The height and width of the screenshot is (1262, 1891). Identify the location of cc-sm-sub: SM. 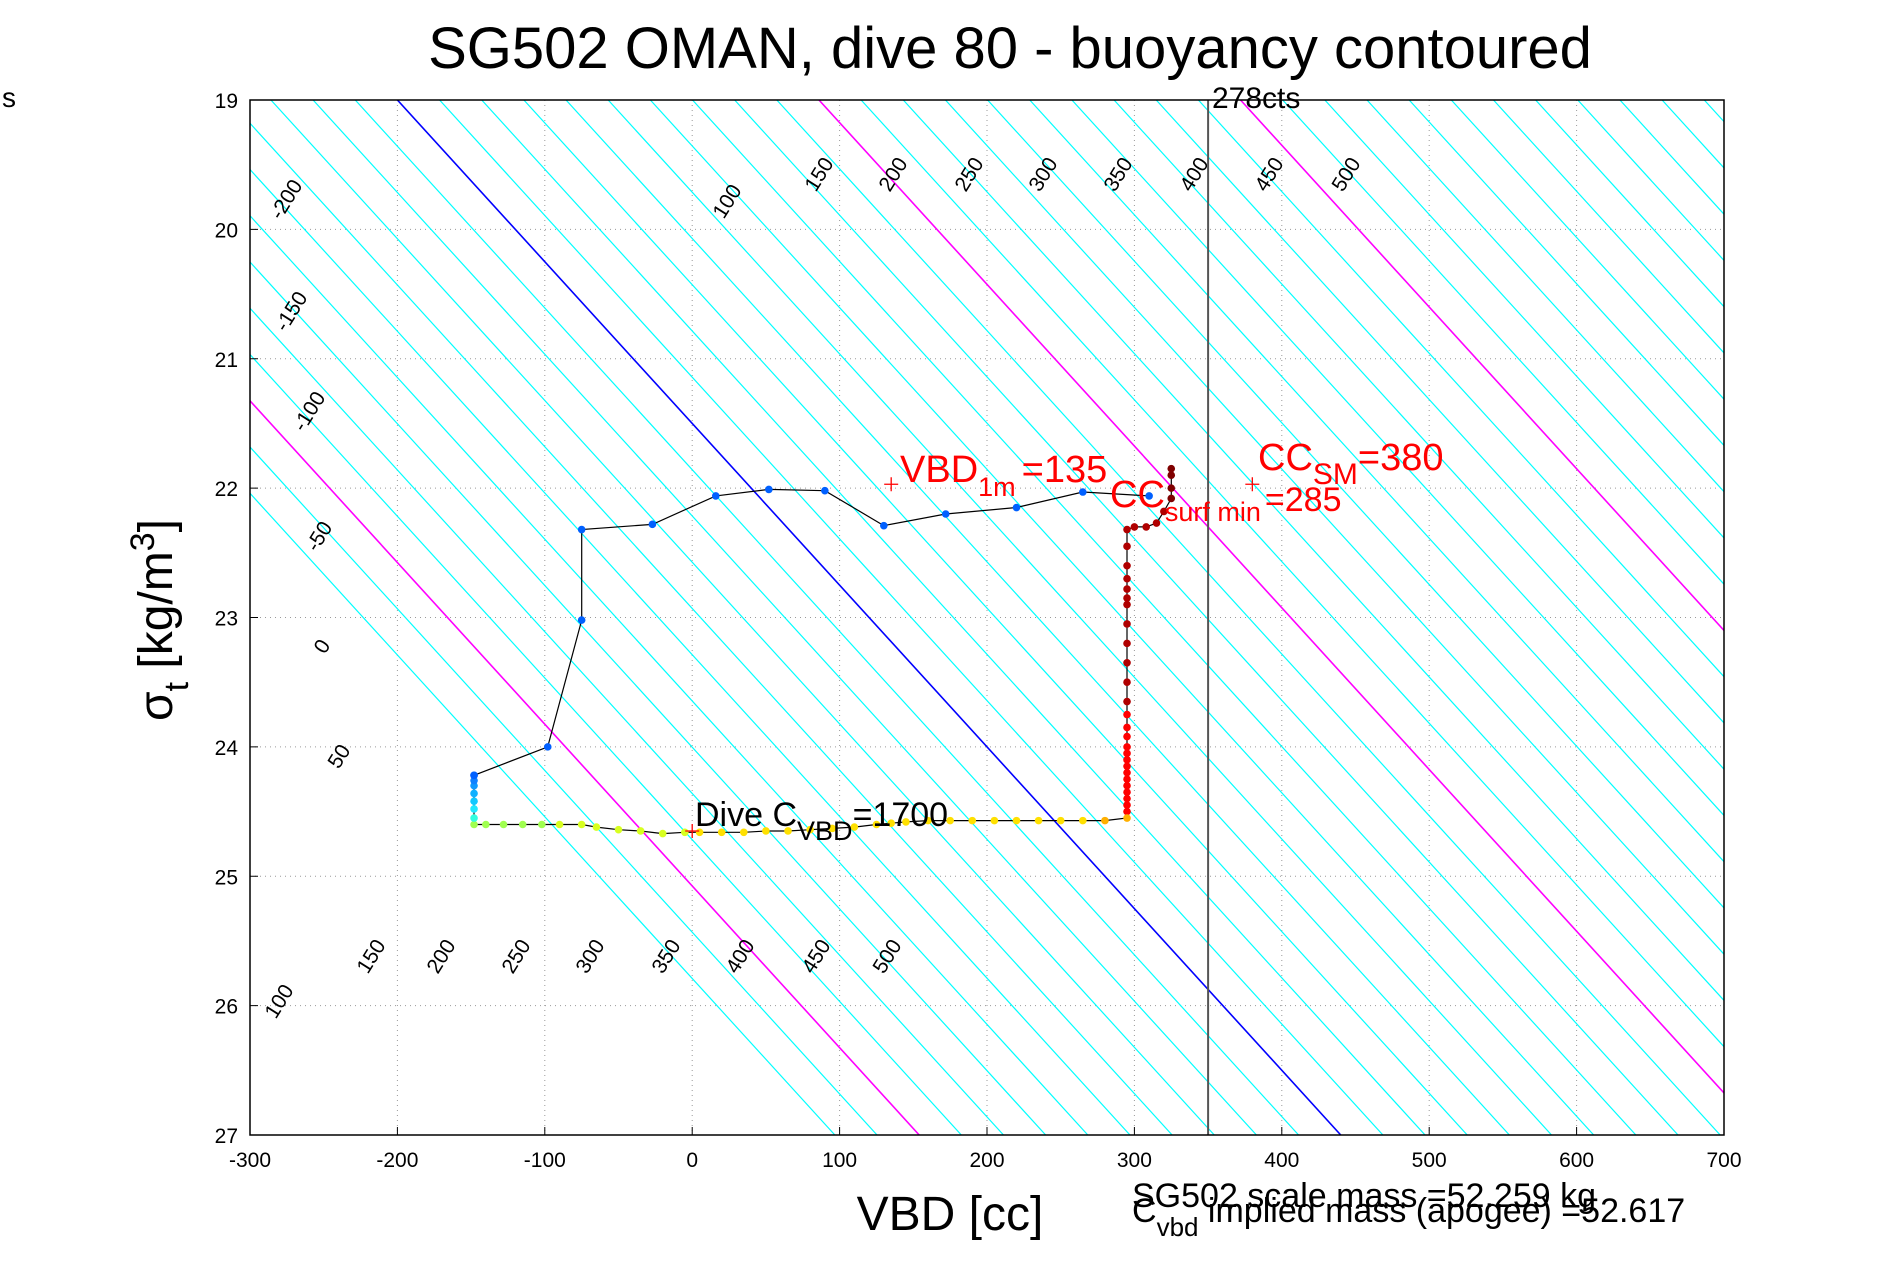
(1335, 474).